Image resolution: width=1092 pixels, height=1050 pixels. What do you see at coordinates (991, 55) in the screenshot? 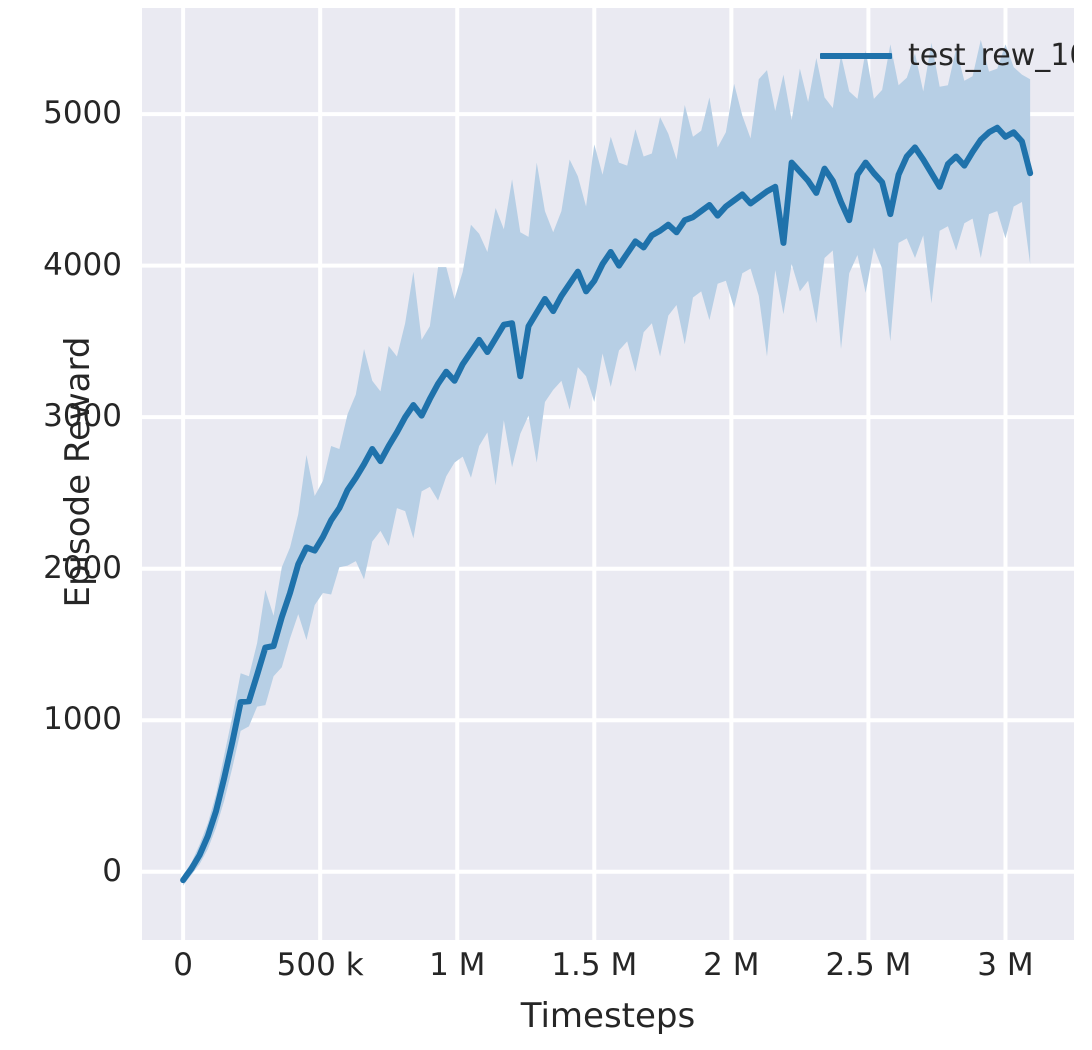
I see `legend-label: test_rew_10seeds.csv` at bounding box center [991, 55].